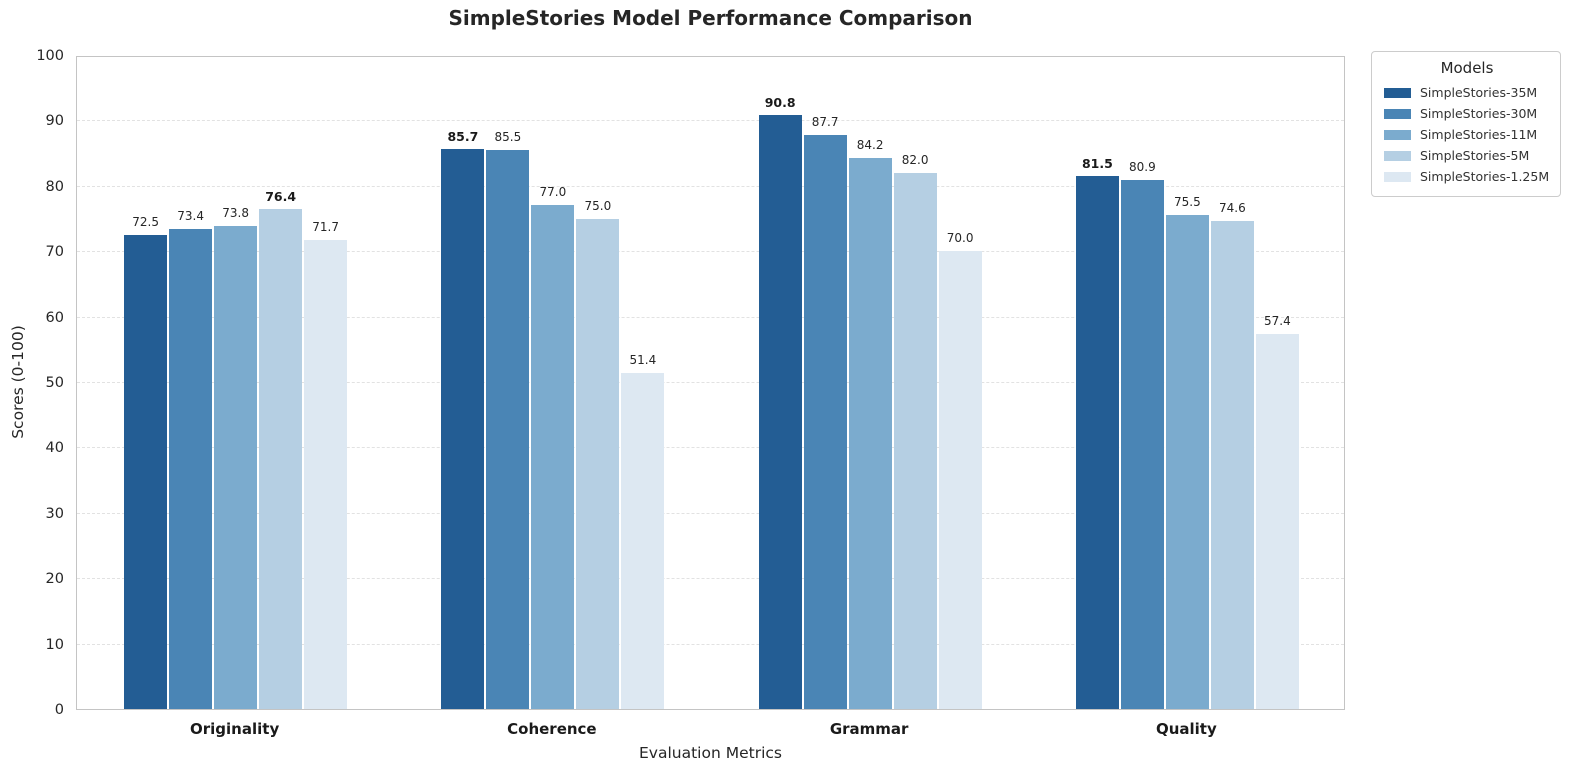  I want to click on bar-simplestories-35m-quality: 81.5, so click(1097, 432).